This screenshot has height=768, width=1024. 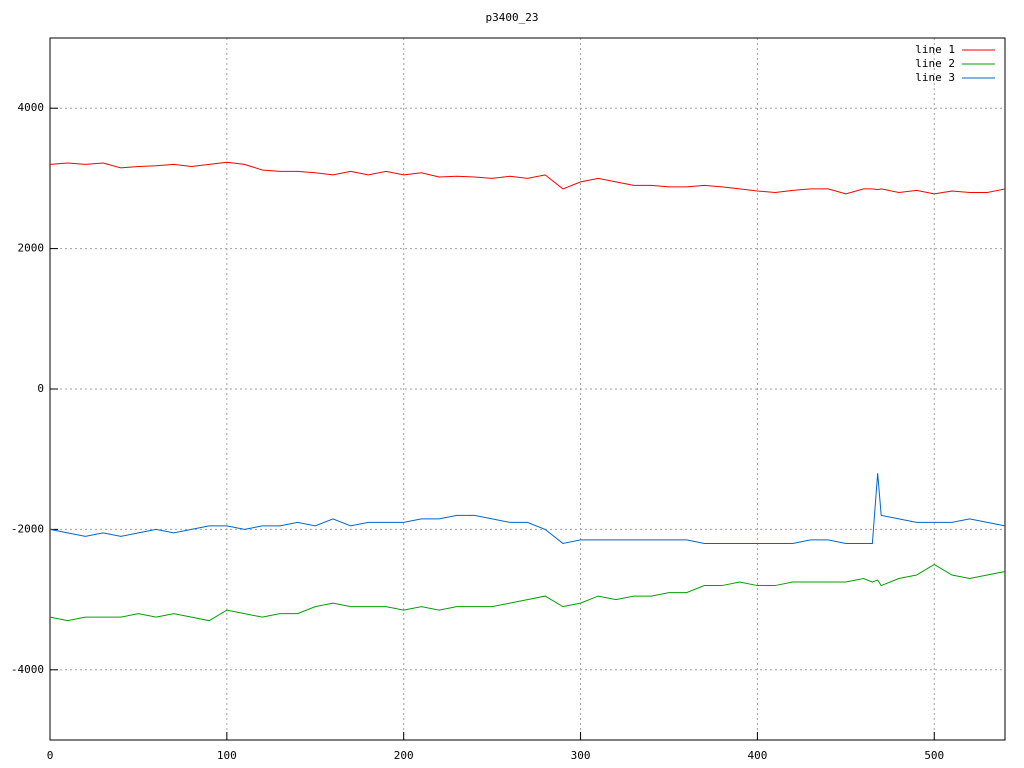 What do you see at coordinates (31, 107) in the screenshot?
I see `y-tick-label: 4000` at bounding box center [31, 107].